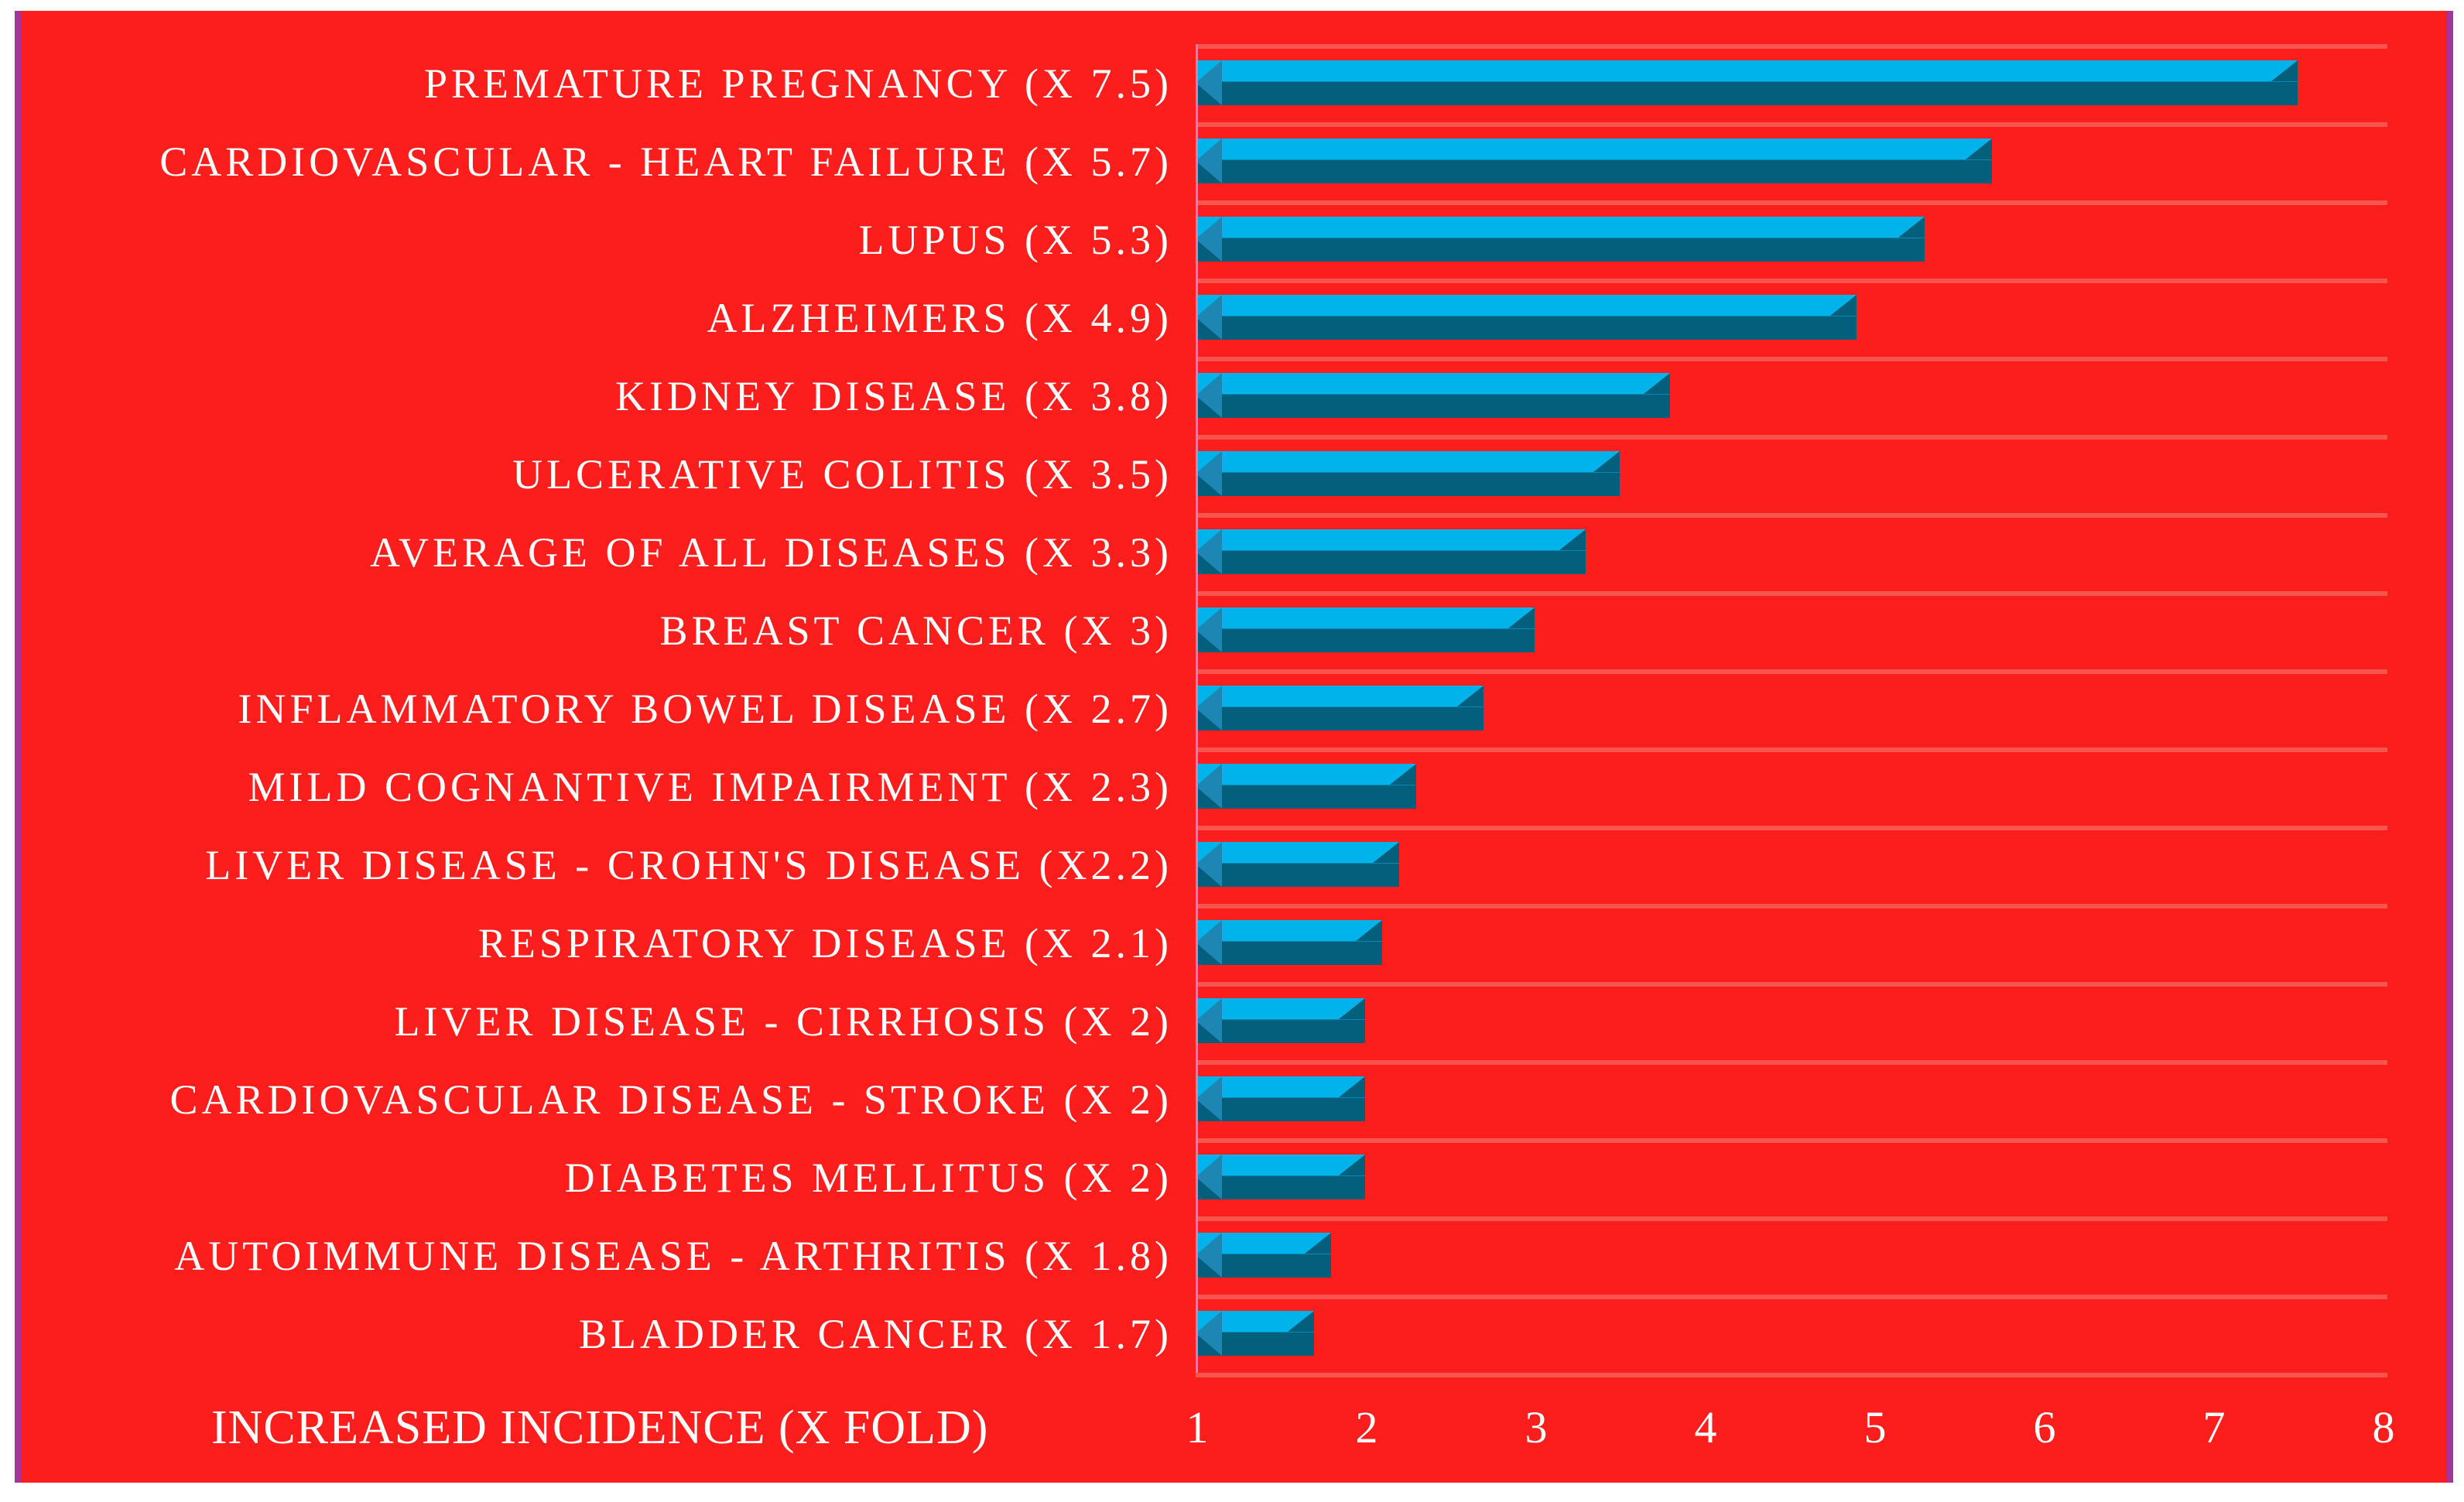 This screenshot has width=2464, height=1502. I want to click on category-label: KIDNEY DISEASE (X 3.8), so click(893, 396).